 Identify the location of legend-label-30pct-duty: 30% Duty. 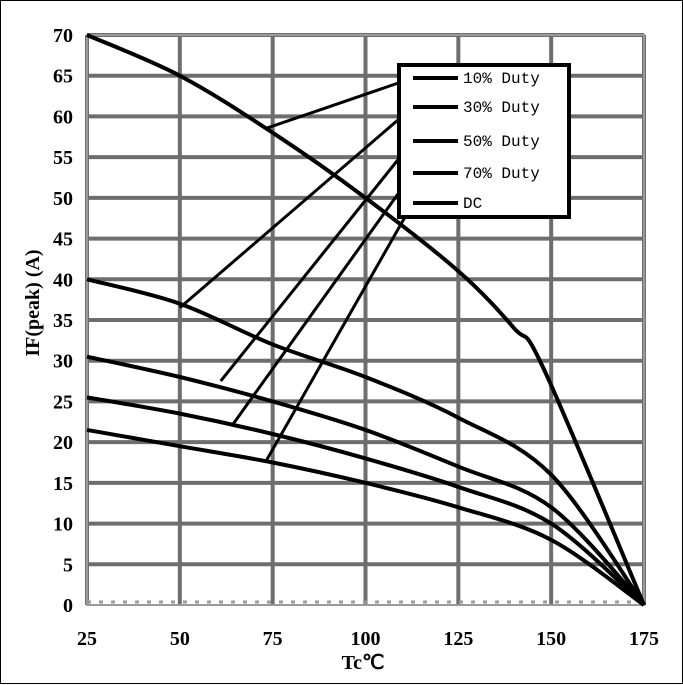
(501, 108).